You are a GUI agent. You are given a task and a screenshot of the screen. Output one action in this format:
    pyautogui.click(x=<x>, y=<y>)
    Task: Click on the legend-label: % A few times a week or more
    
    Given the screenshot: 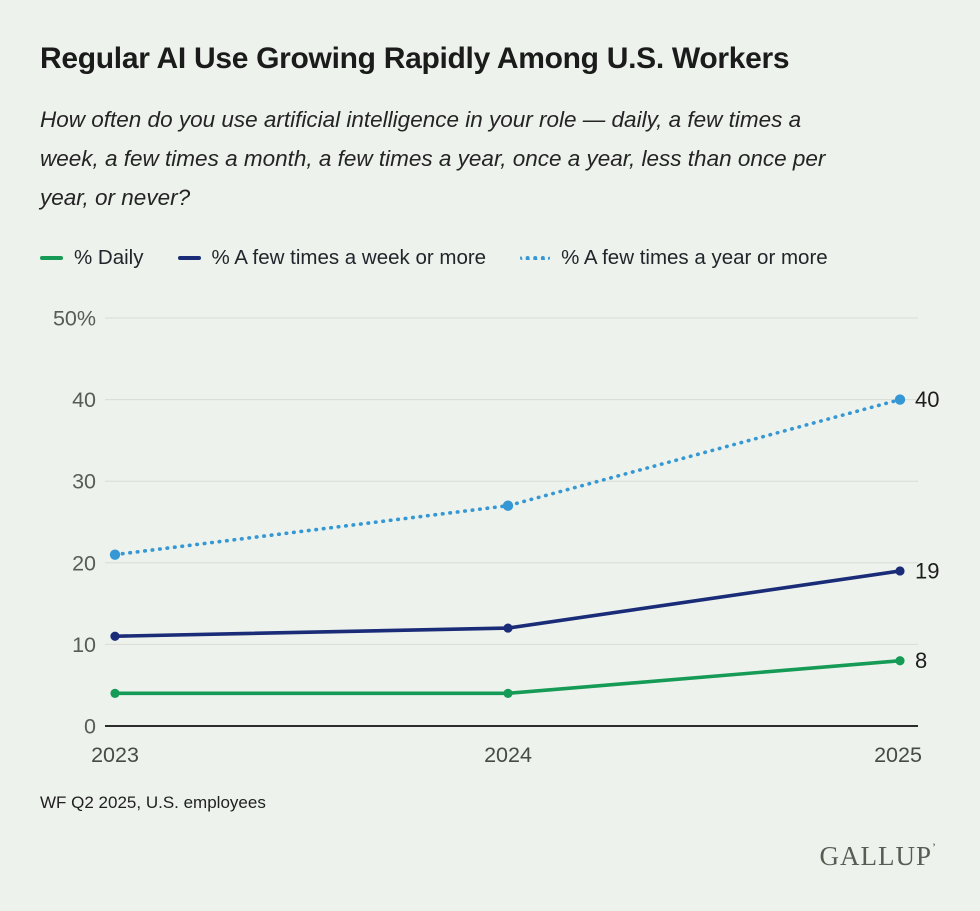 What is the action you would take?
    pyautogui.click(x=349, y=257)
    